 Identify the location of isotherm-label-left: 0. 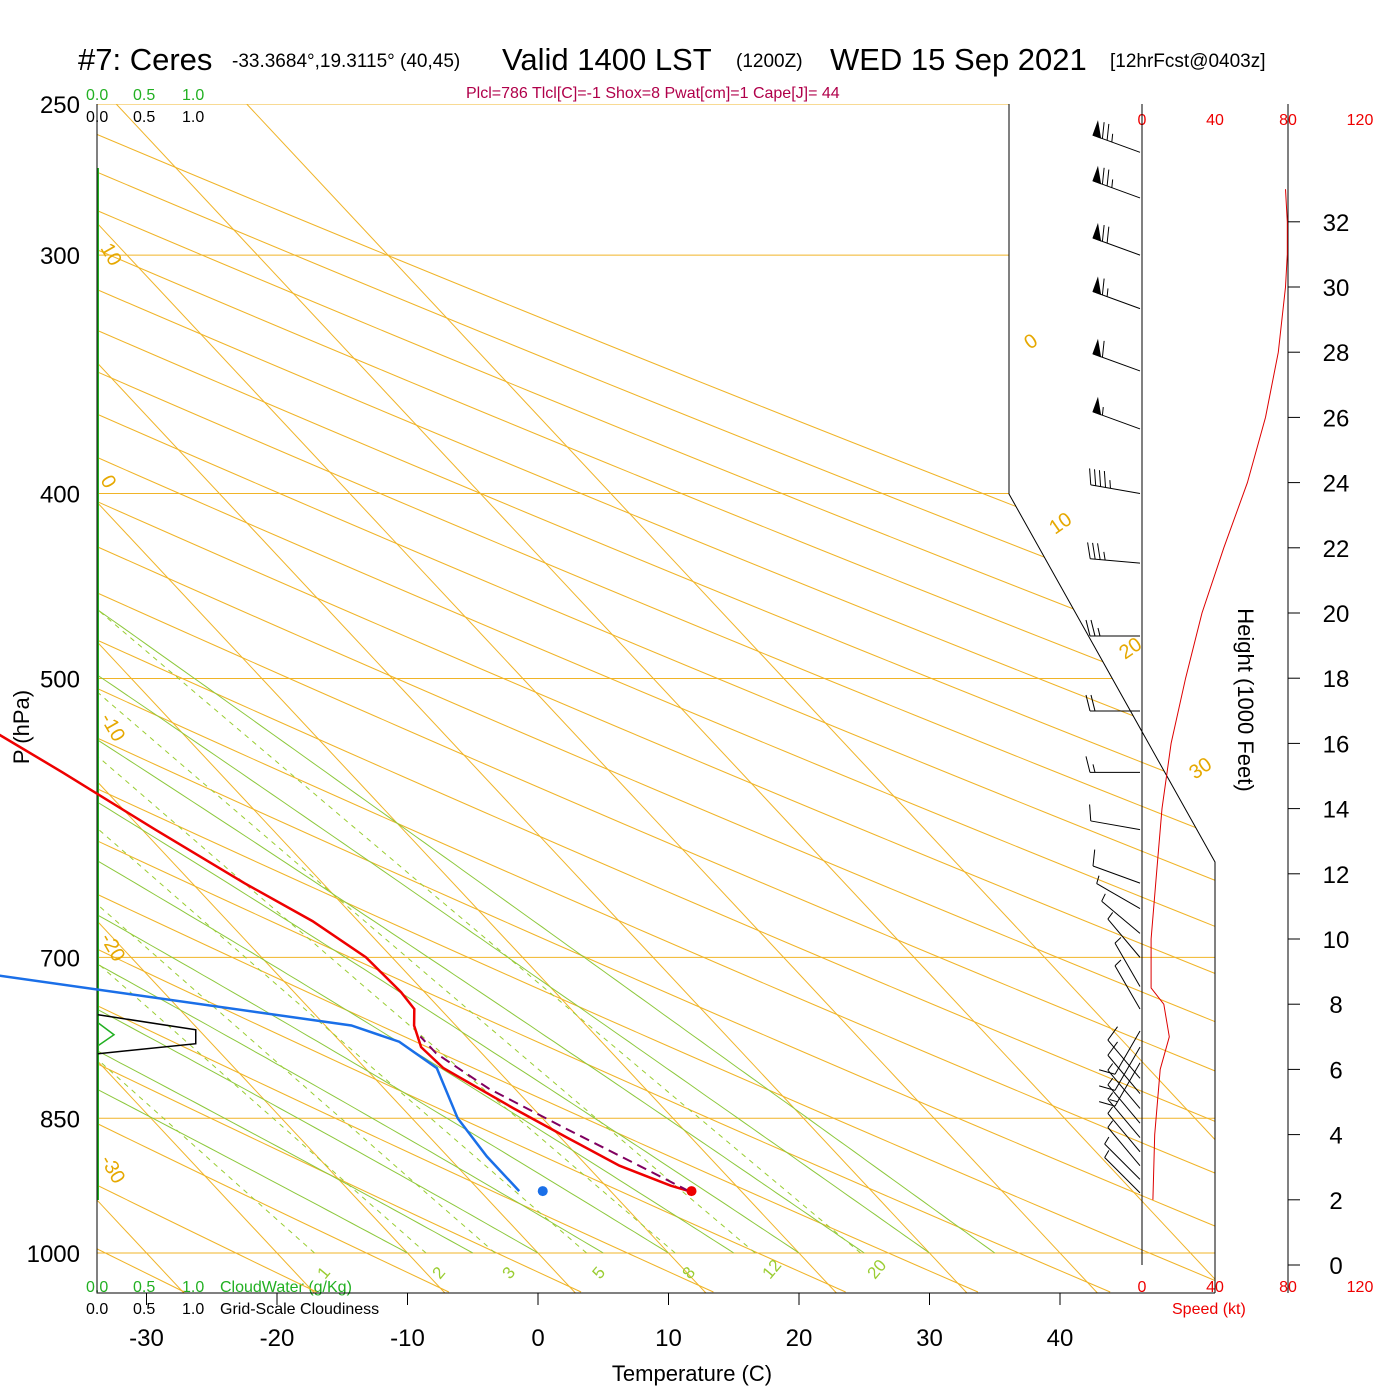
(108, 482).